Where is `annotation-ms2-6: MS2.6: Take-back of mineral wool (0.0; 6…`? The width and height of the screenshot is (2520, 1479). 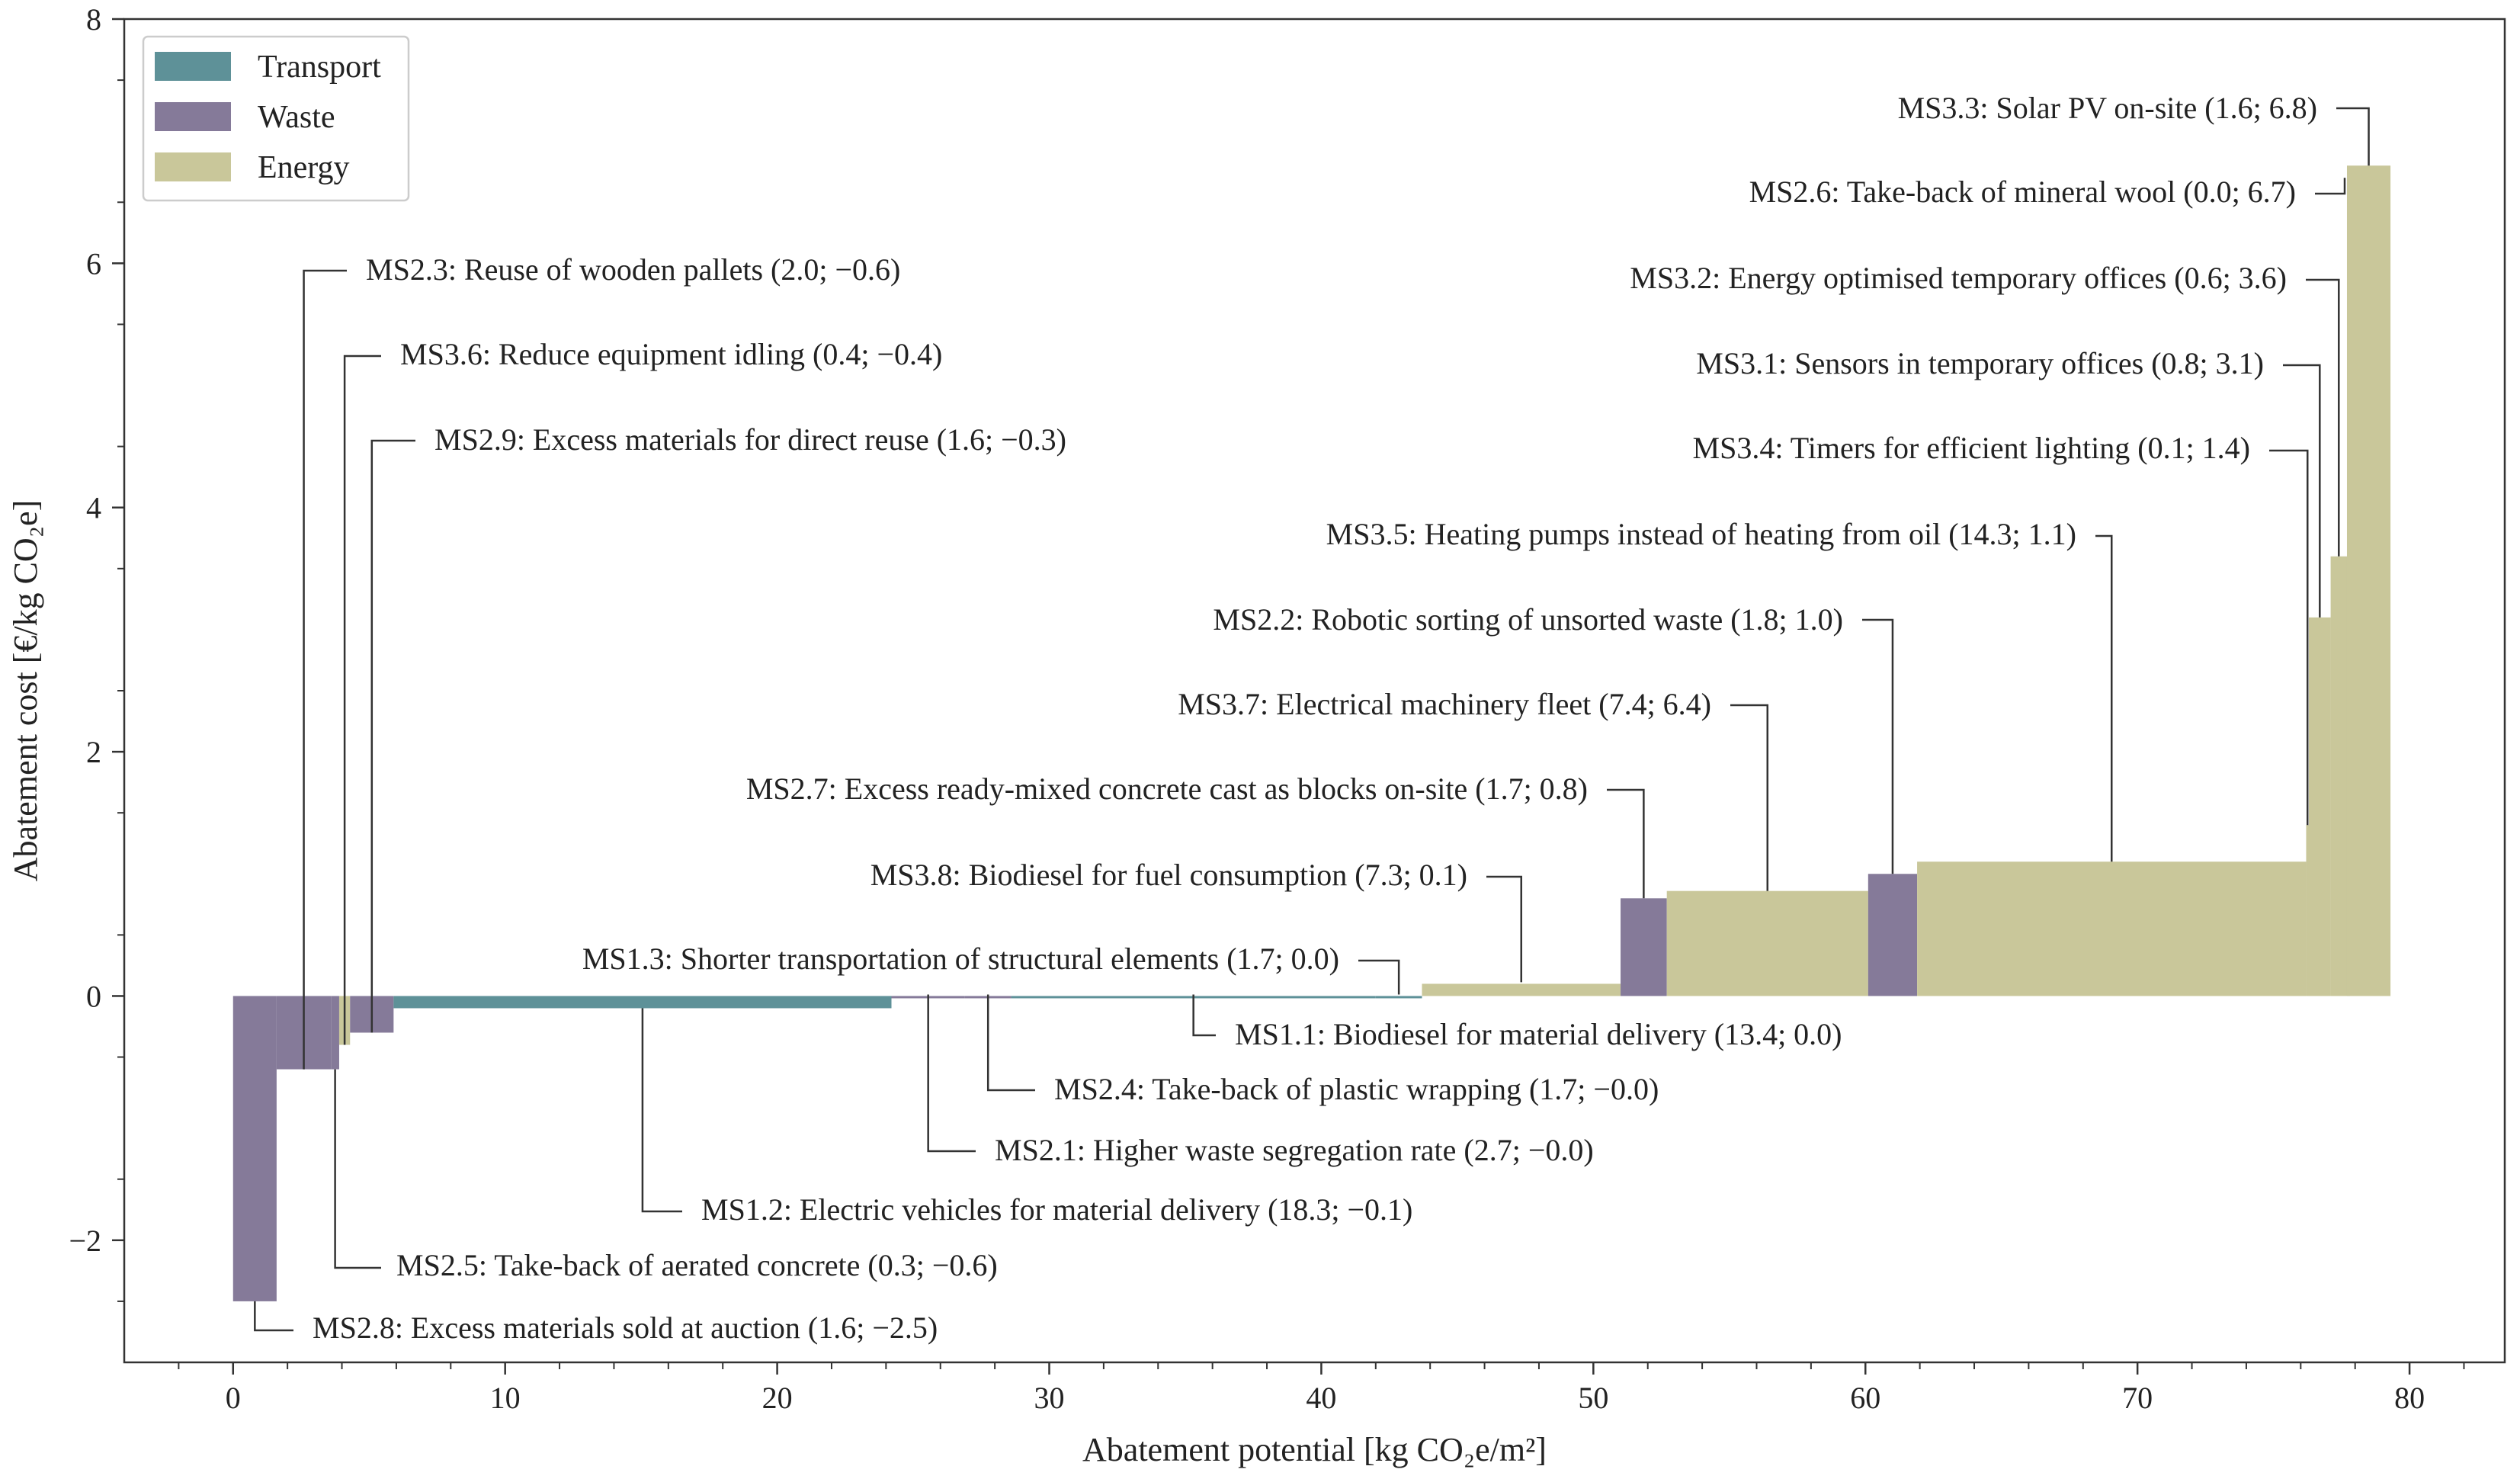 annotation-ms2-6: MS2.6: Take-back of mineral wool (0.0; 6… is located at coordinates (2022, 192).